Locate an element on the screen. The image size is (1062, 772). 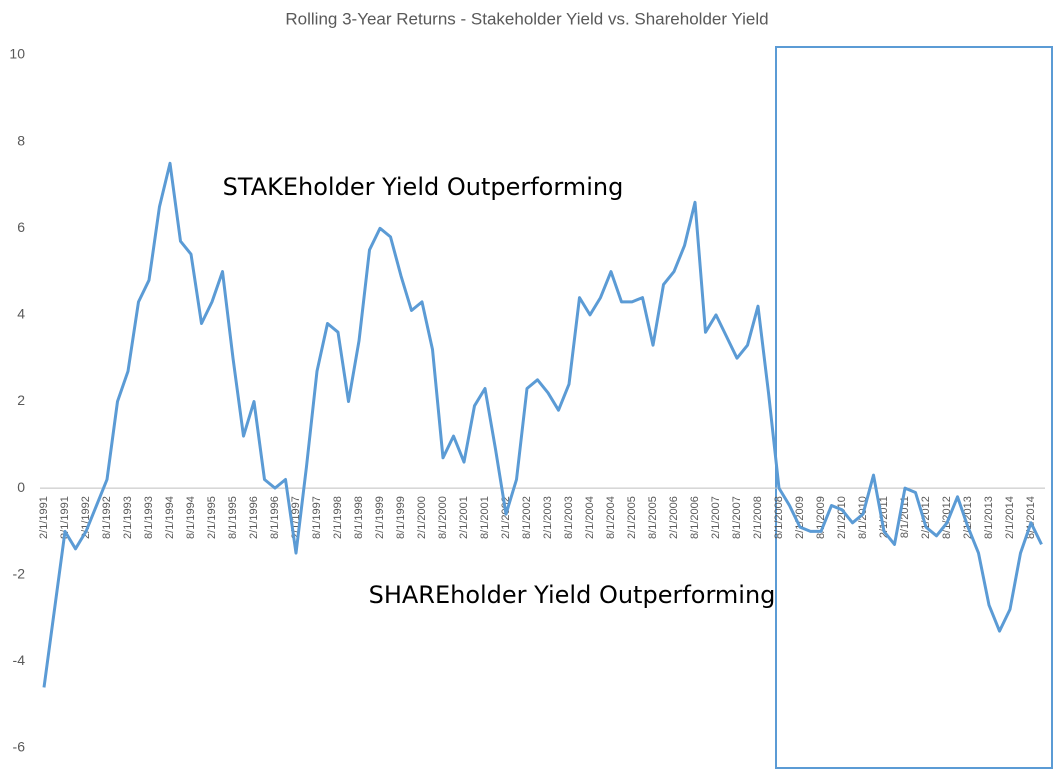
x-tick-label: 2/1/2001 is located at coordinates (464, 517).